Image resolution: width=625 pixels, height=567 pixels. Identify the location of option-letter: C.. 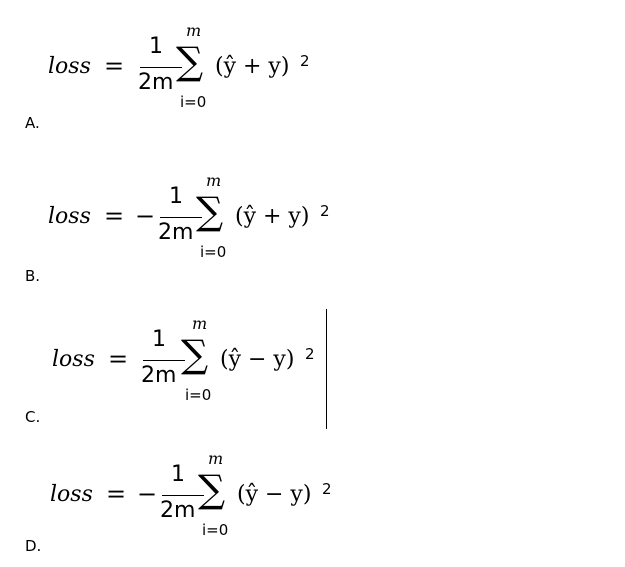
(33, 417).